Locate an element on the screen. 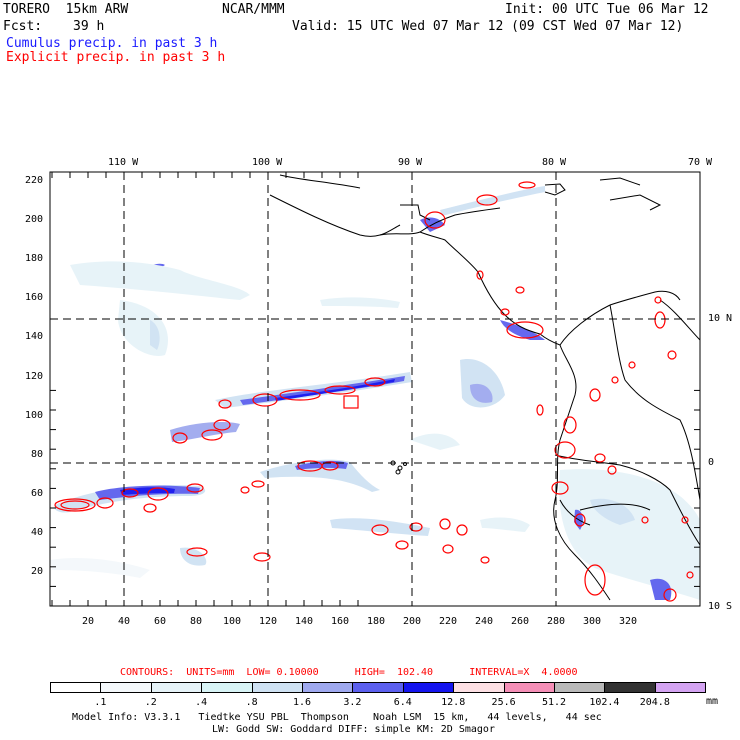 The width and height of the screenshot is (740, 740). x-tick-label: 220 is located at coordinates (448, 621).